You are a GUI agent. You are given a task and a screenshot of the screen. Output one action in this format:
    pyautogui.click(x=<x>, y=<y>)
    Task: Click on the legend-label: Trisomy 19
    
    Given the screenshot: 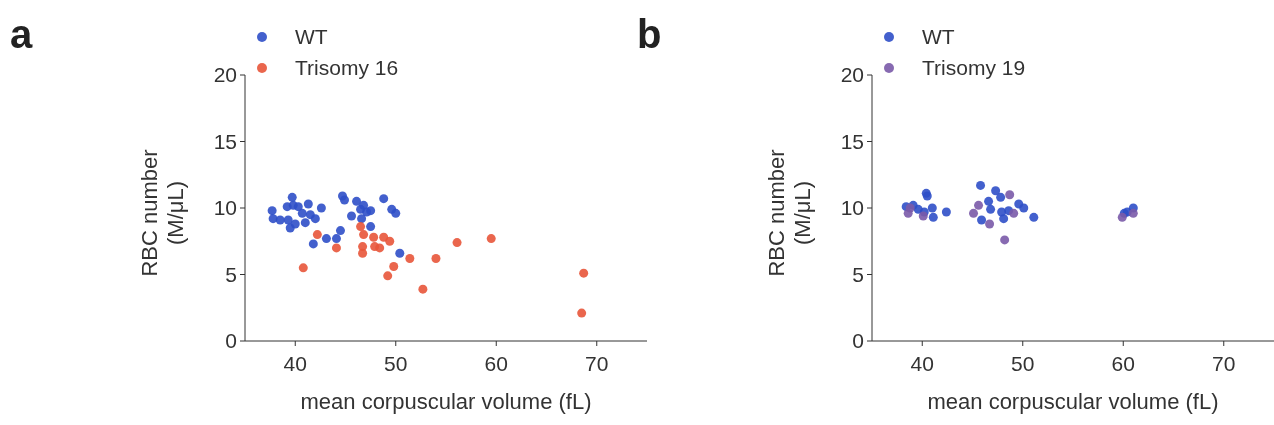 What is the action you would take?
    pyautogui.click(x=974, y=67)
    